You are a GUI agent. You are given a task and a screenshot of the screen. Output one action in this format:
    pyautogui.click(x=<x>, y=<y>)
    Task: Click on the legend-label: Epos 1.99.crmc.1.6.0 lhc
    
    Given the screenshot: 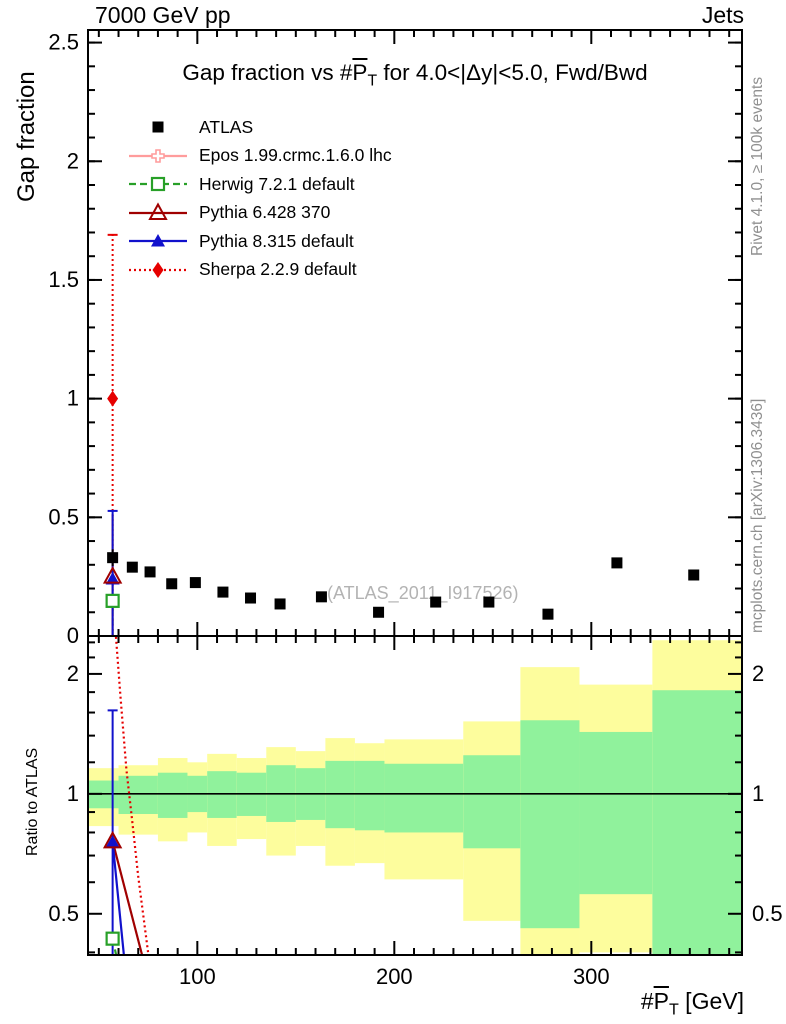 What is the action you would take?
    pyautogui.click(x=295, y=155)
    